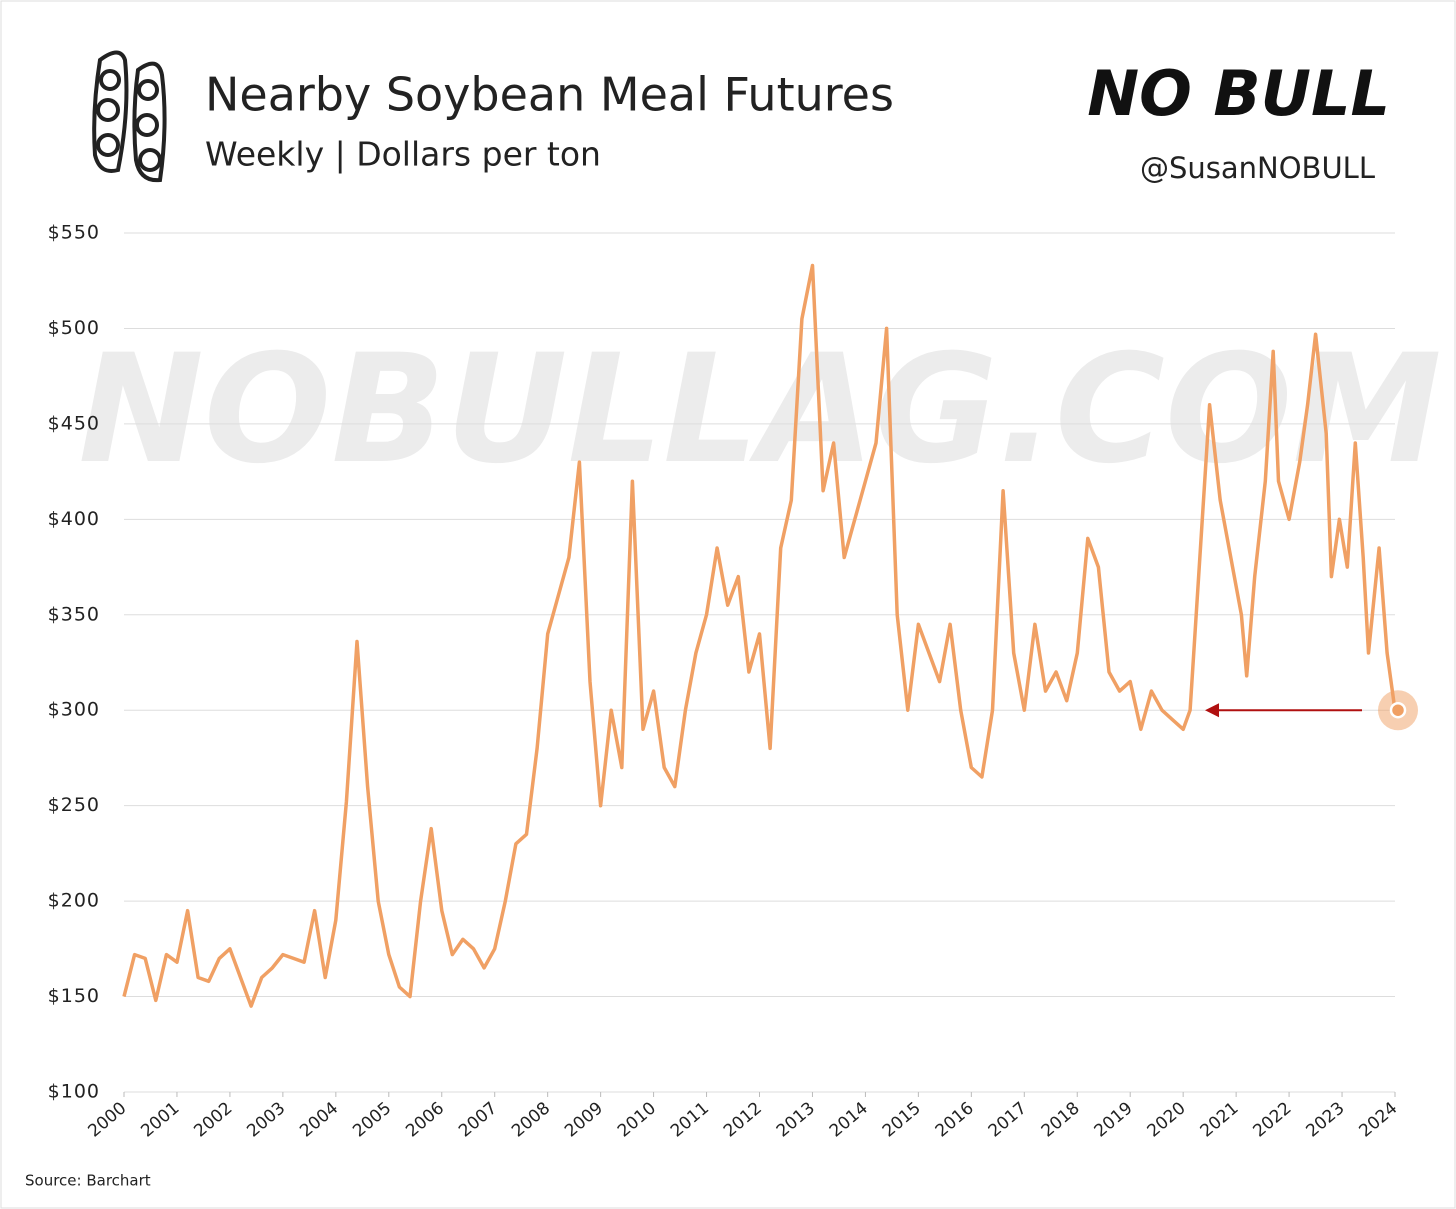  Describe the element at coordinates (88, 1181) in the screenshot. I see `source: Source: Barchart` at that location.